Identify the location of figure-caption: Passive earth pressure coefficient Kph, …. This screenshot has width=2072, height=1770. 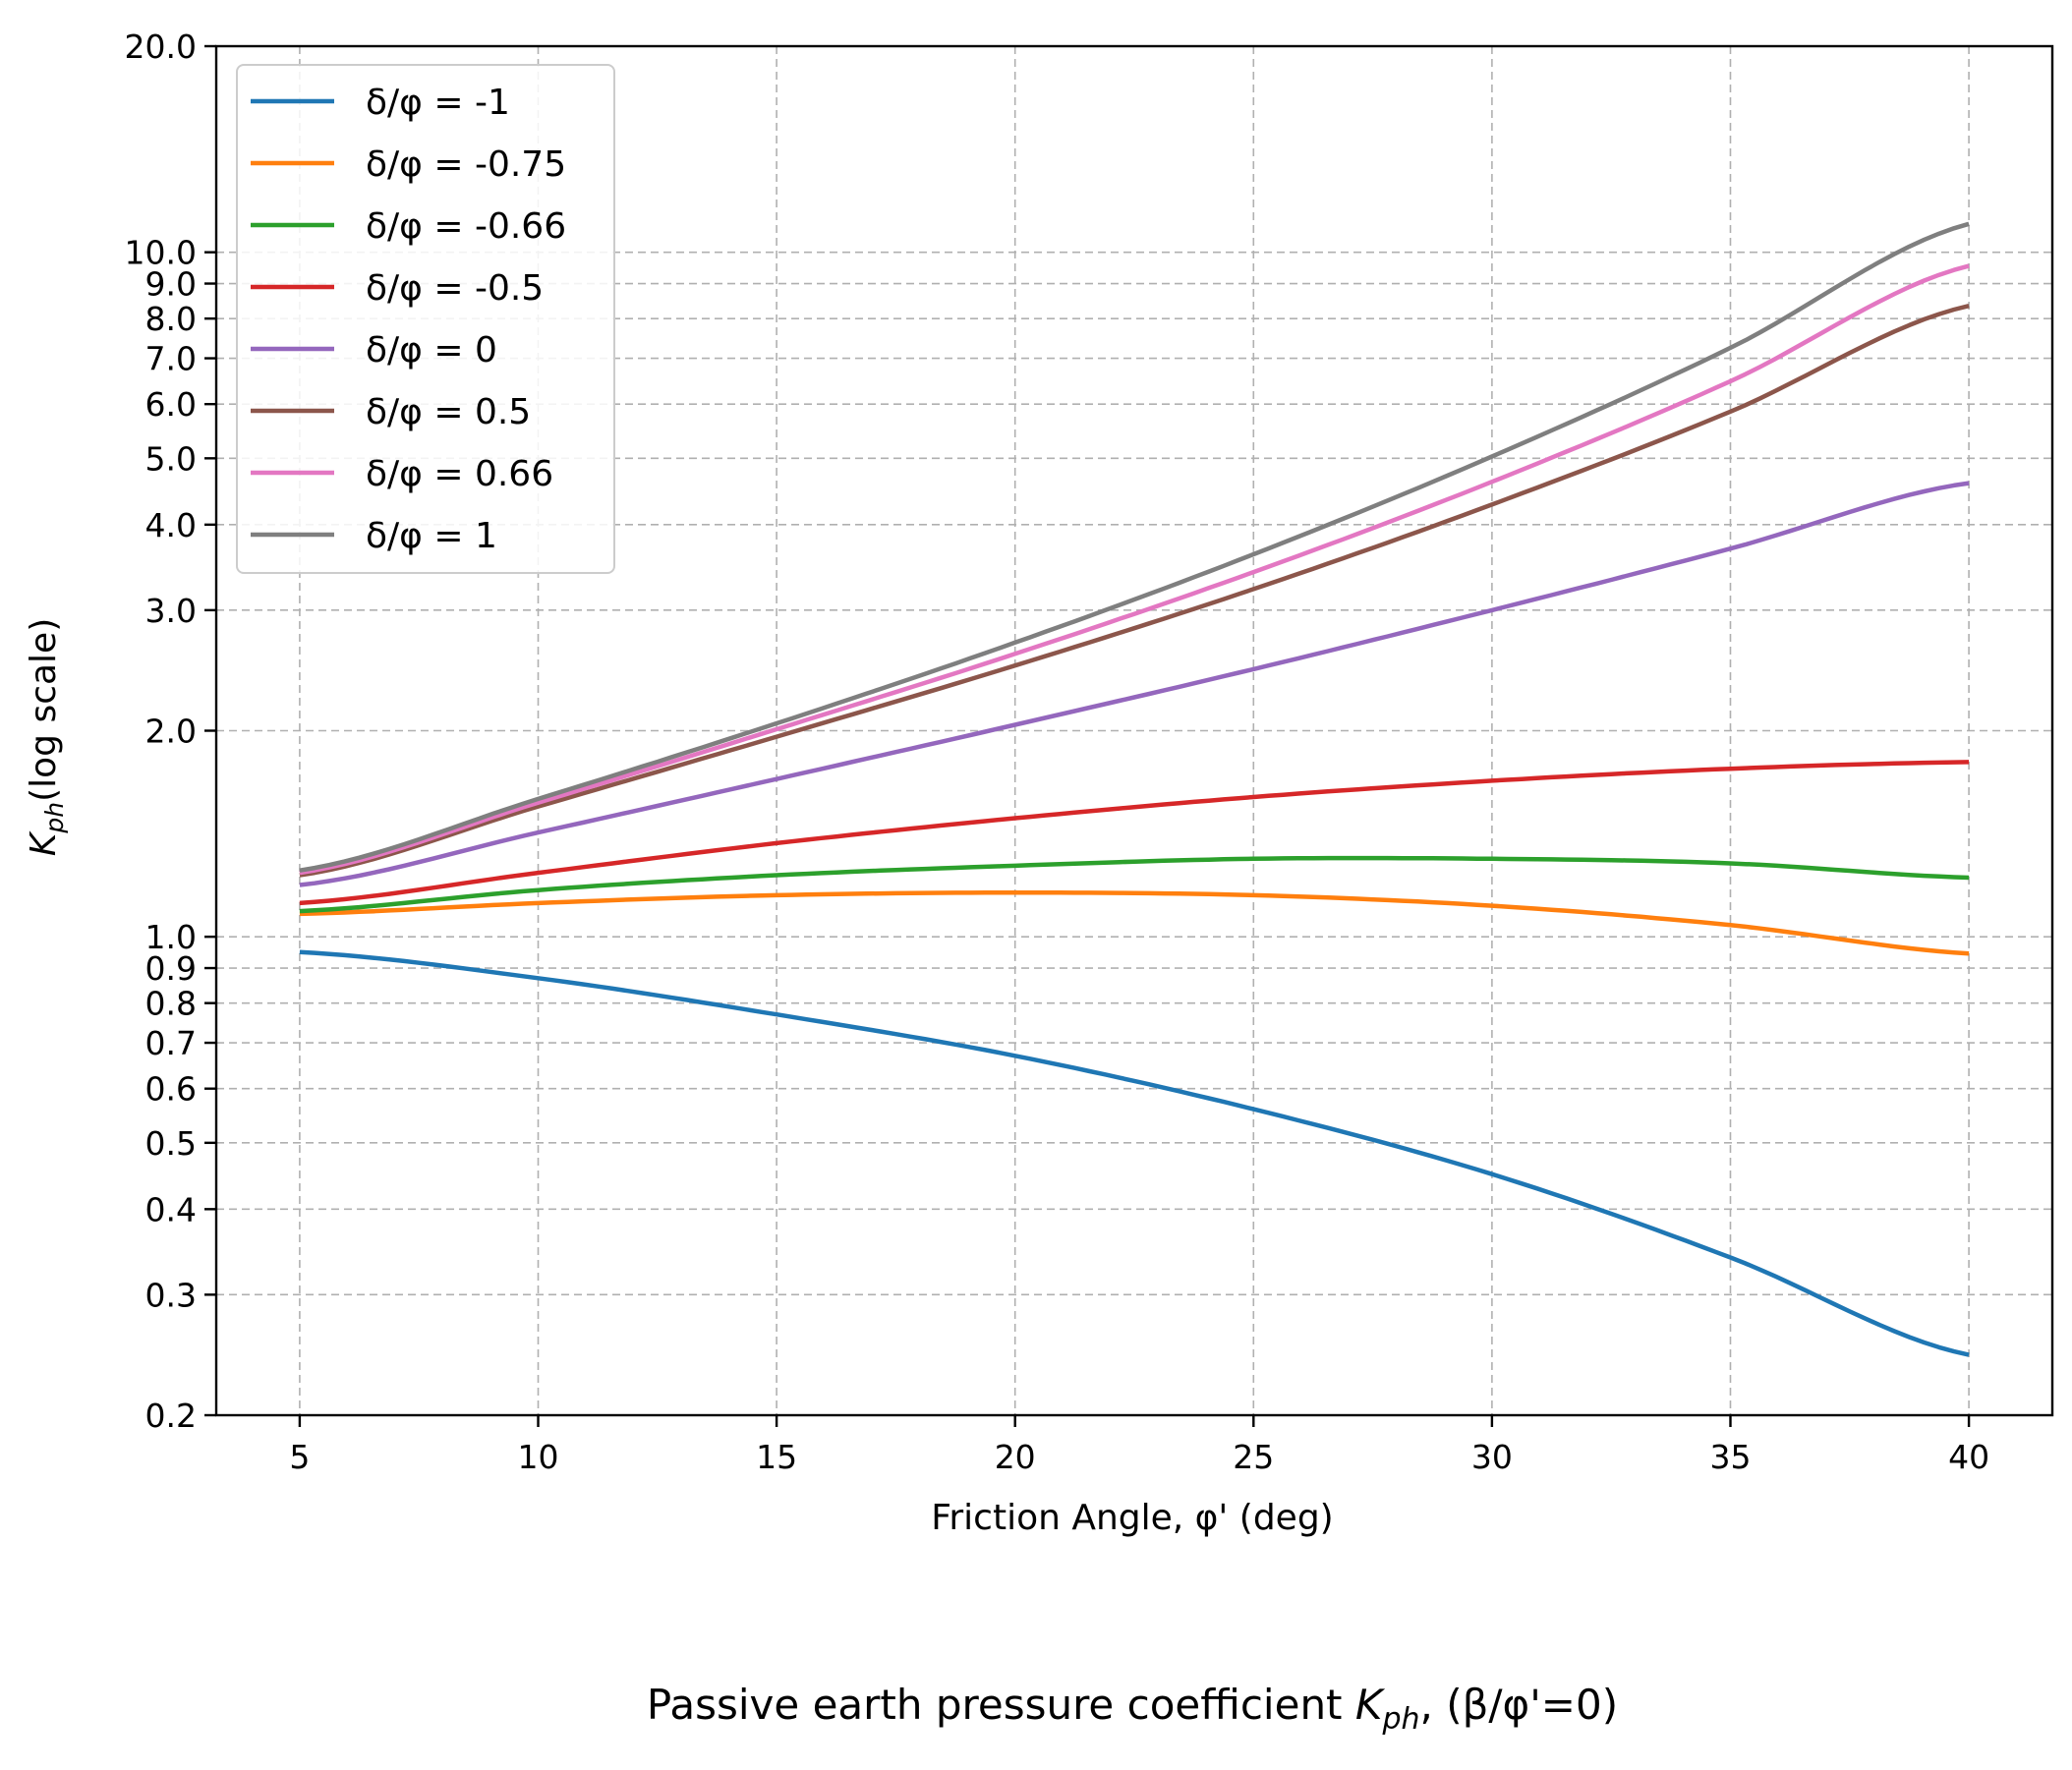
(1133, 1709).